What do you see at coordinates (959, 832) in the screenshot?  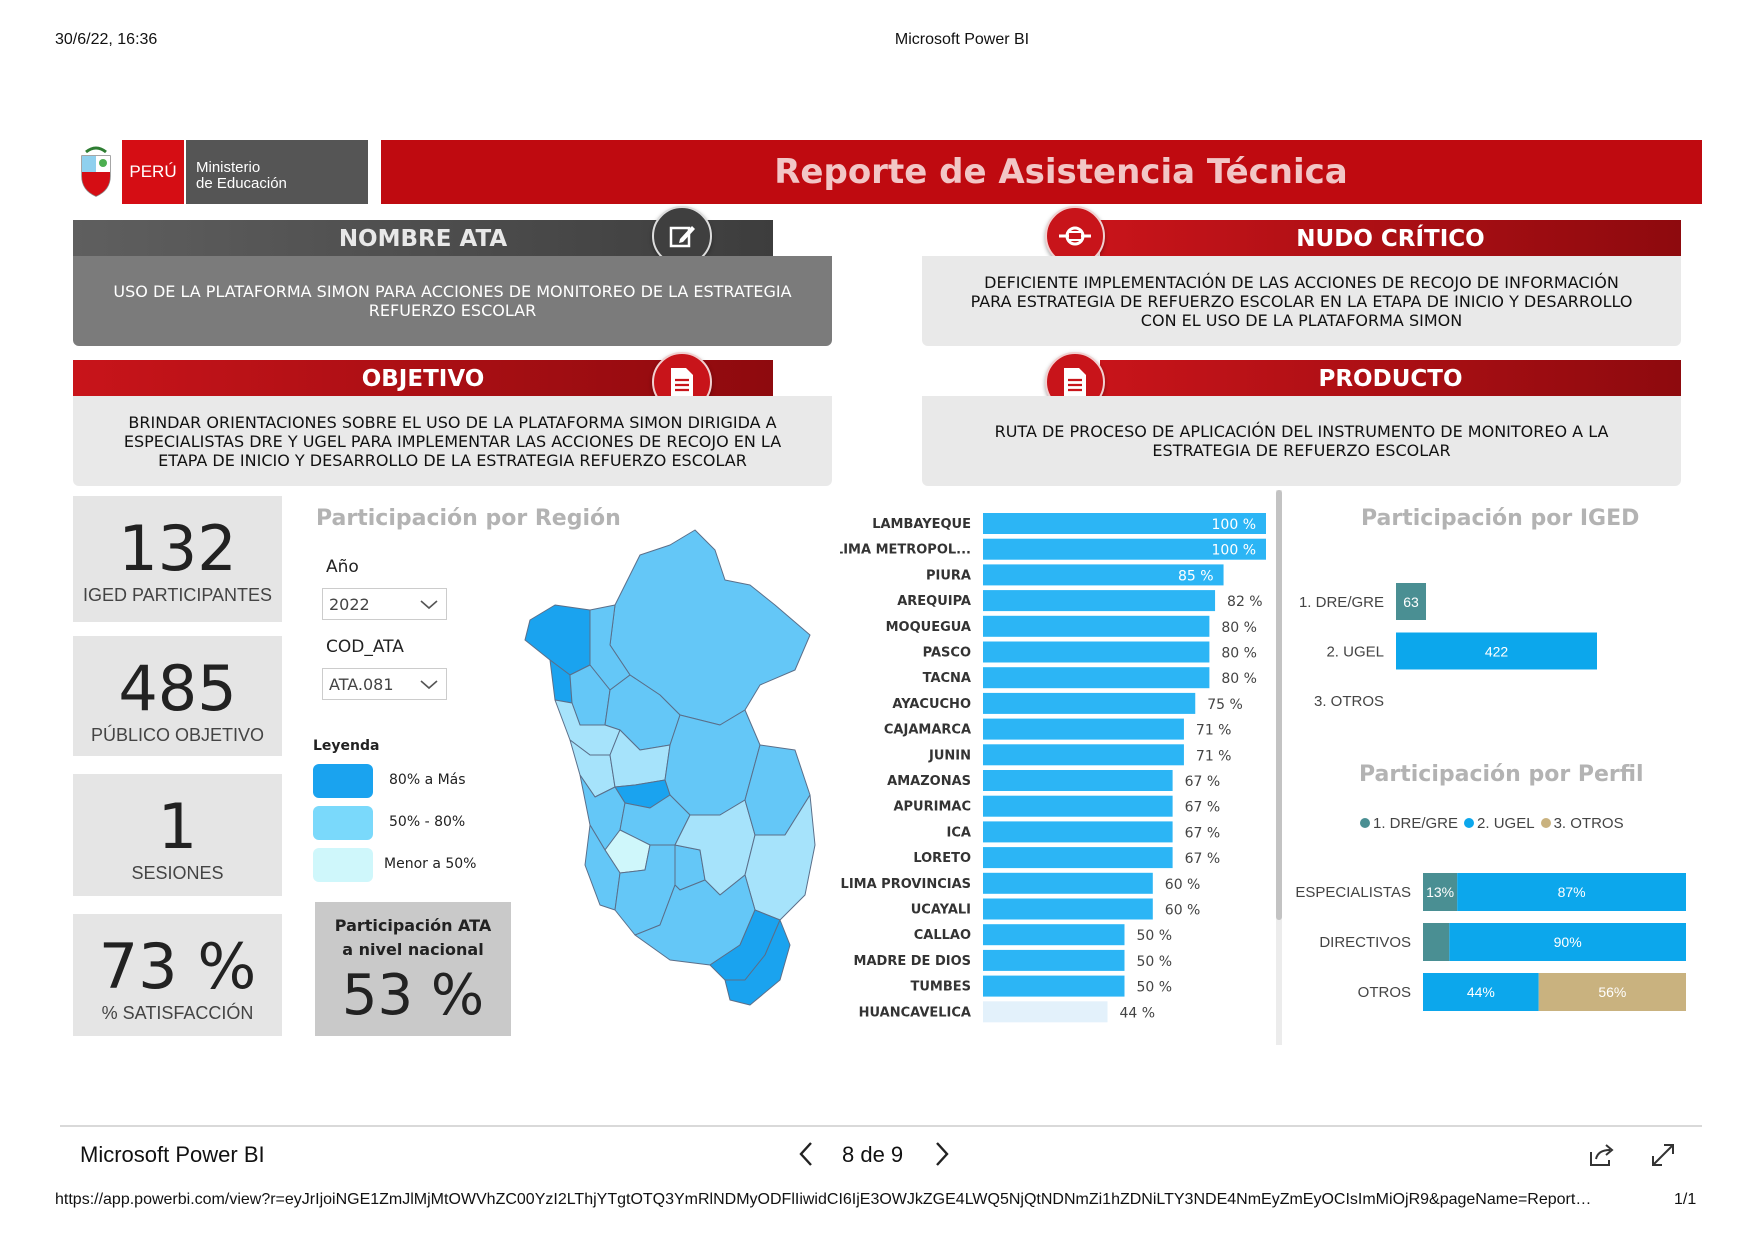 I see `bar-category-label: ICA` at bounding box center [959, 832].